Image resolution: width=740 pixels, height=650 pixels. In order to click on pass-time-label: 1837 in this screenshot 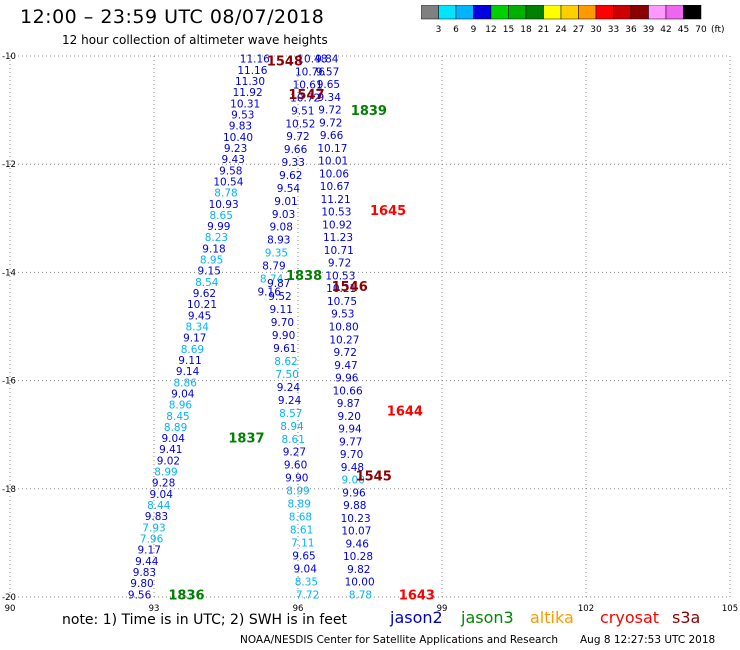, I will do `click(246, 438)`.